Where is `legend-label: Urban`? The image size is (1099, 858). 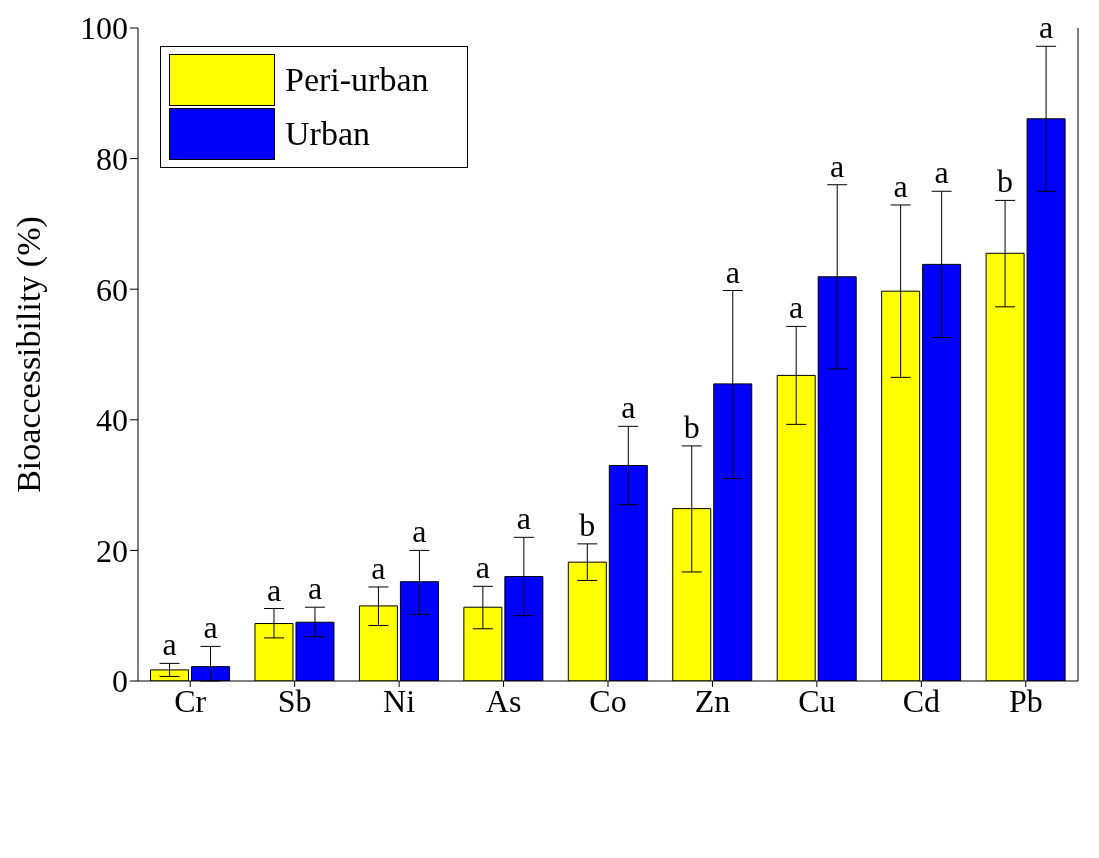
legend-label: Urban is located at coordinates (327, 134).